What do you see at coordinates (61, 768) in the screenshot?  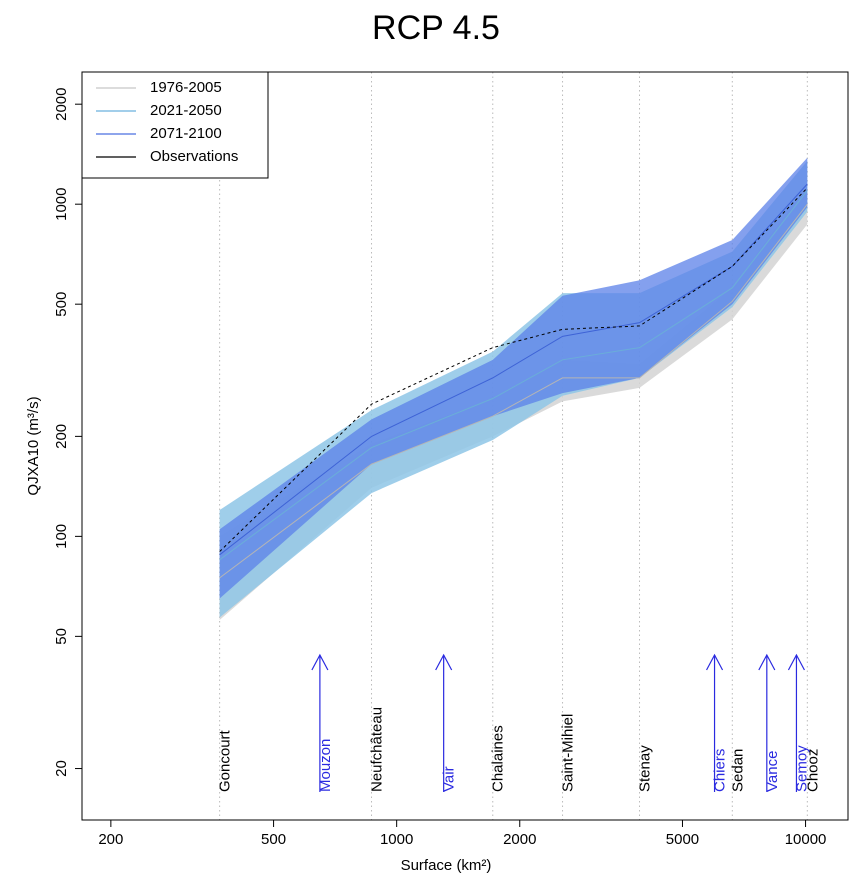 I see `y-tick-label: 20` at bounding box center [61, 768].